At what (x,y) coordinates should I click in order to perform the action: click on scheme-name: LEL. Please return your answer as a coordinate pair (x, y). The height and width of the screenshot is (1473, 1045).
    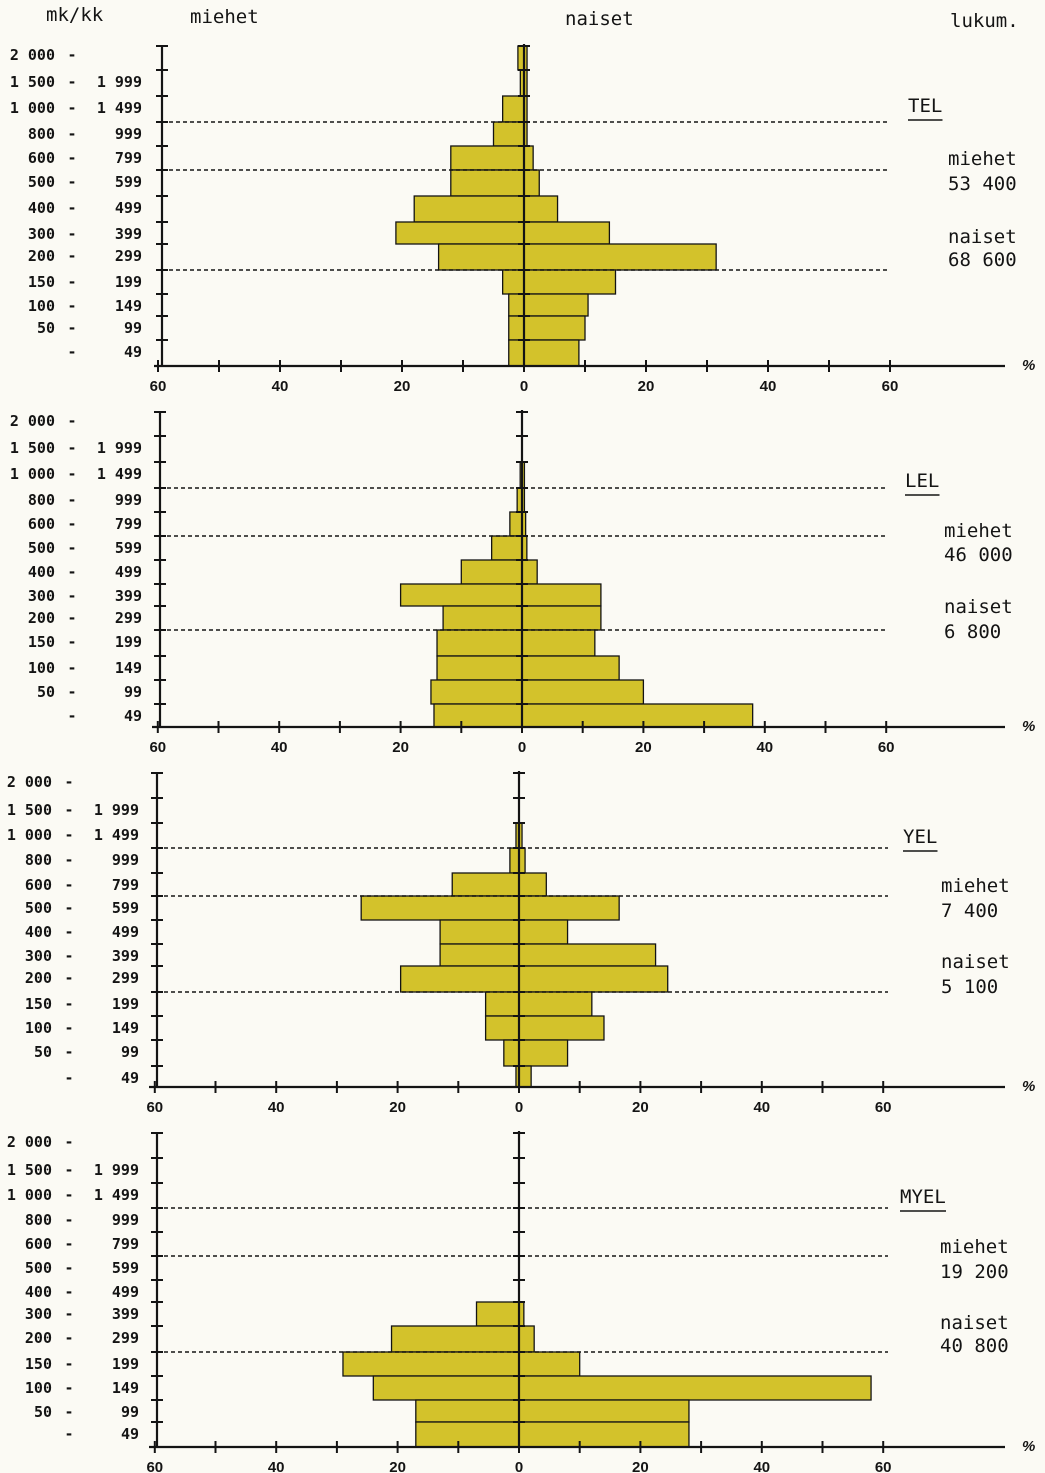
    Looking at the image, I should click on (922, 481).